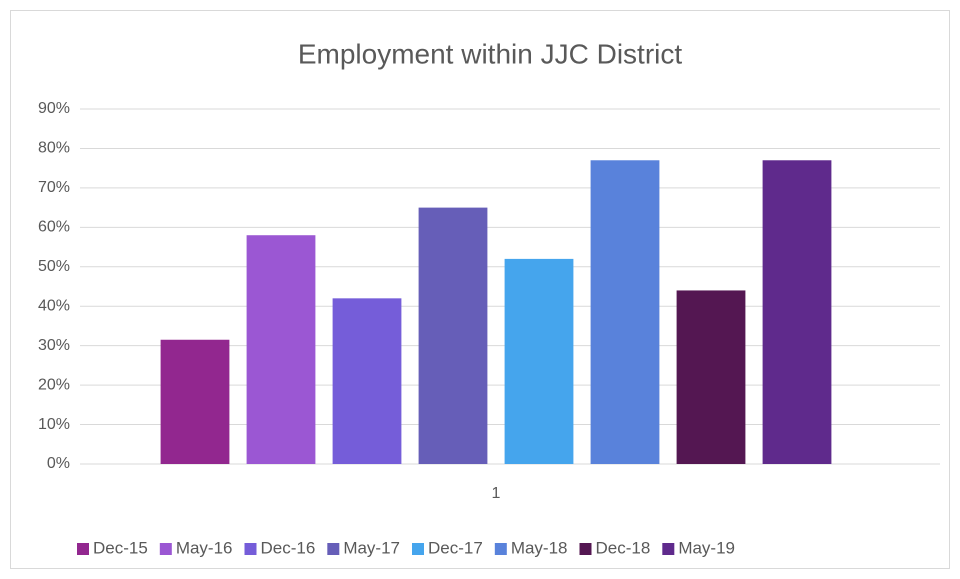  Describe the element at coordinates (496, 493) in the screenshot. I see `x-tick-label: 1` at that location.